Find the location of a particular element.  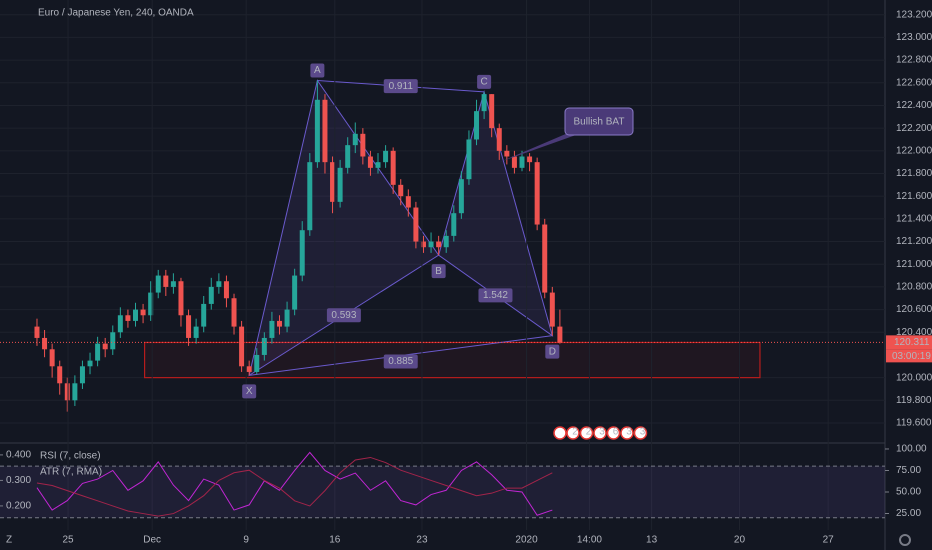

point-label: A is located at coordinates (317, 70).